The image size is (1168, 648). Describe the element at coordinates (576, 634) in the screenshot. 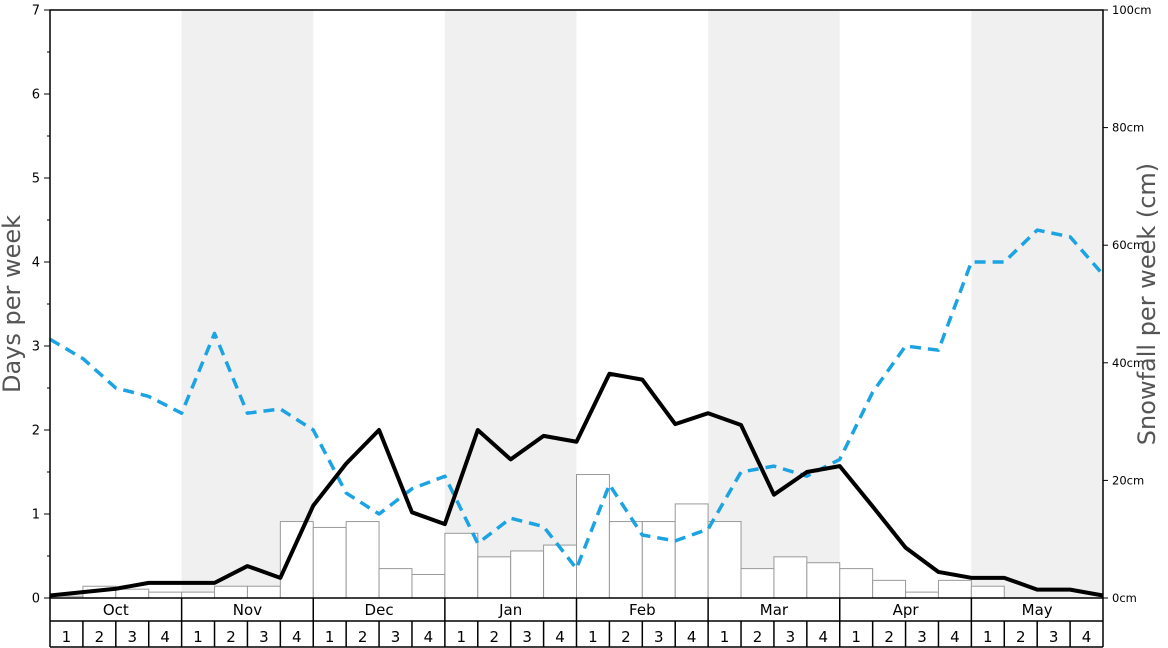

I see `week-axis: 1 2 3 4 1 2 3 4 1 2 3 4 1 2 3 4 1 2 3 4 1 2 3 4 1 2 3 4 1 2 3 4` at that location.